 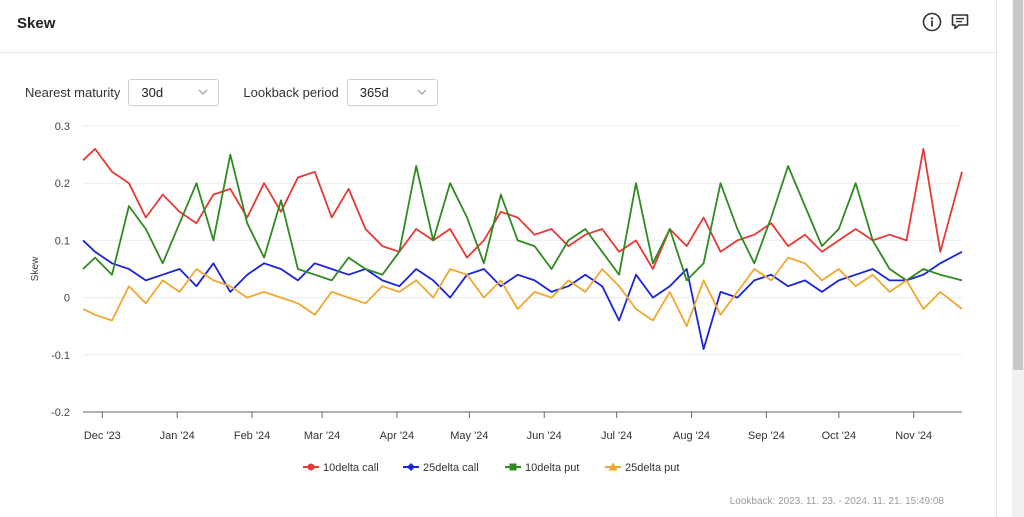 What do you see at coordinates (766, 436) in the screenshot?
I see `x-tick-label: Sep '24` at bounding box center [766, 436].